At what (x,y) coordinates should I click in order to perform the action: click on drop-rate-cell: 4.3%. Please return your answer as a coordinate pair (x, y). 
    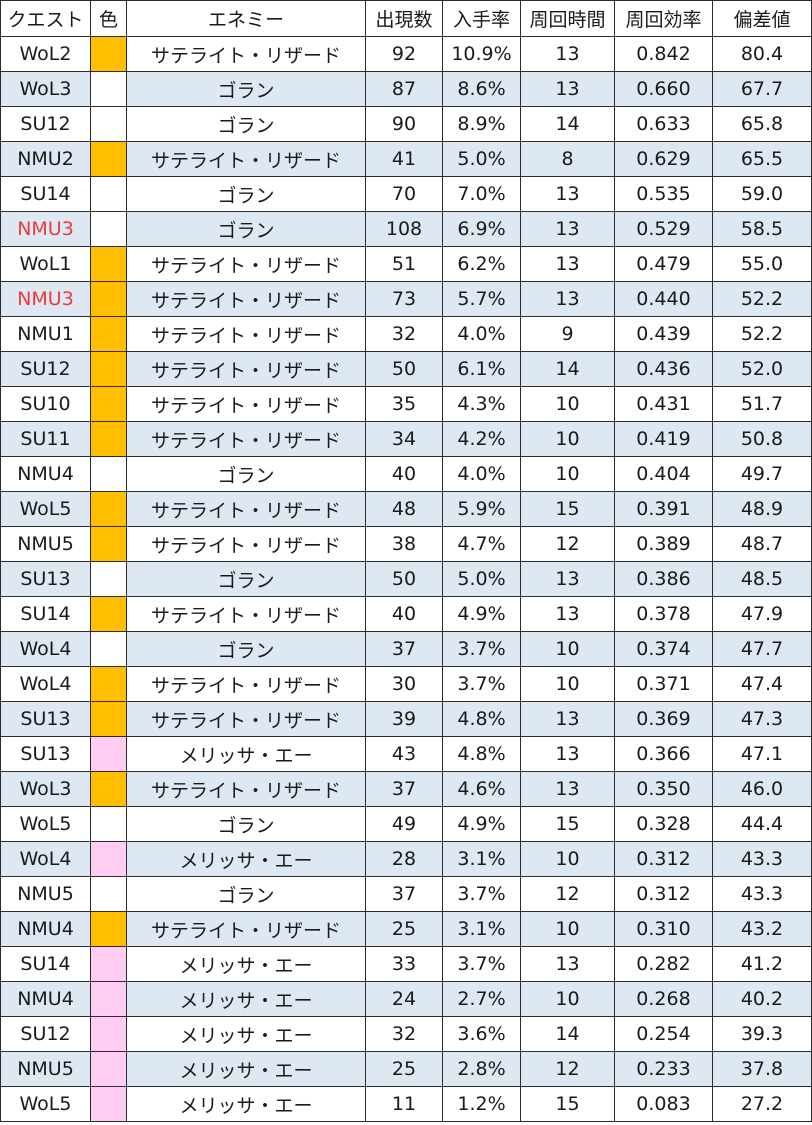
    Looking at the image, I should click on (481, 404).